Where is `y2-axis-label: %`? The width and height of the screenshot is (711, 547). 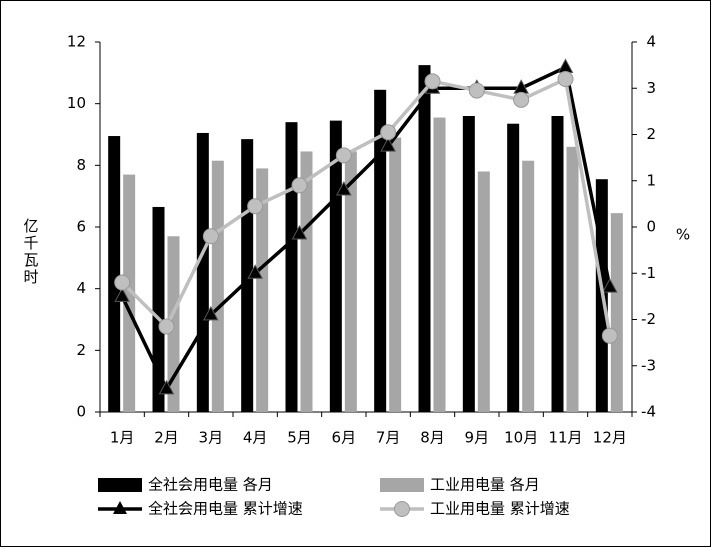 y2-axis-label: % is located at coordinates (683, 235).